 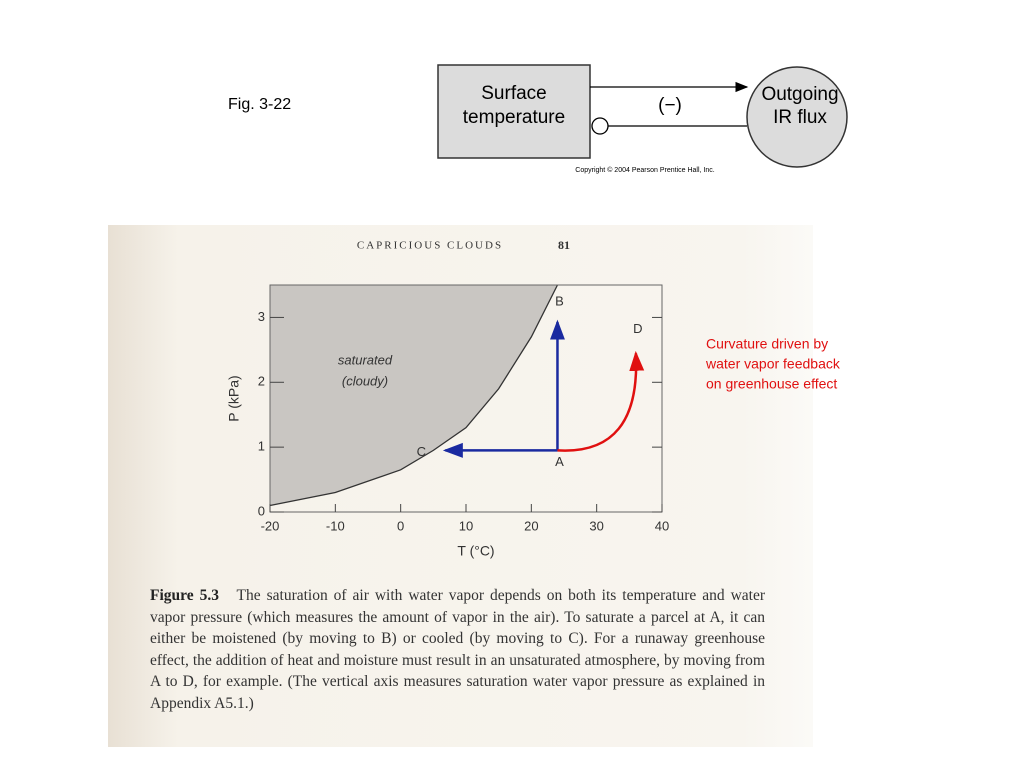 What do you see at coordinates (430, 246) in the screenshot?
I see `book-header: CAPRICIOUS CLOUDS` at bounding box center [430, 246].